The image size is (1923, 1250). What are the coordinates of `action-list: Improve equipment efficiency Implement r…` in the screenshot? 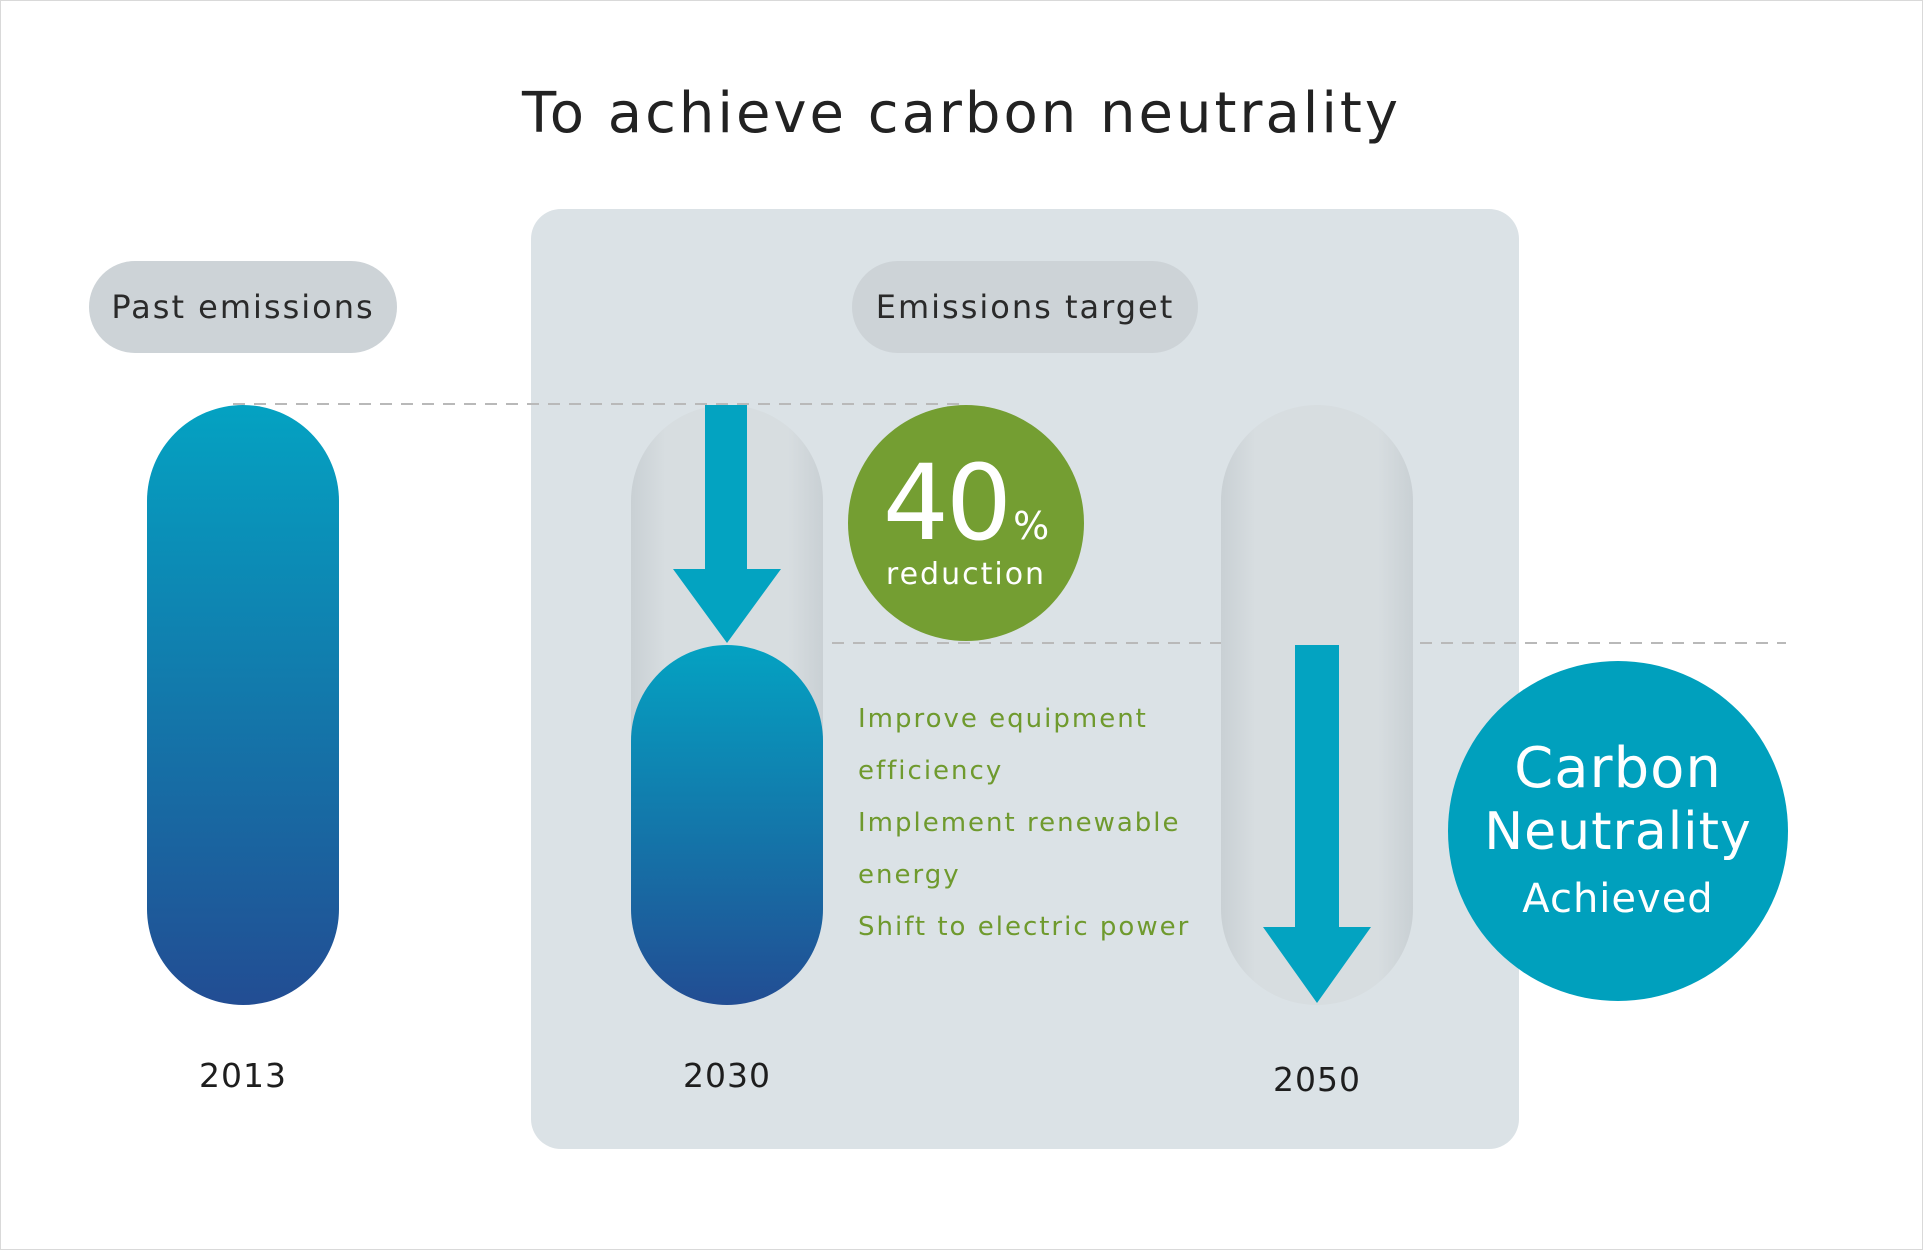 It's located at (1028, 823).